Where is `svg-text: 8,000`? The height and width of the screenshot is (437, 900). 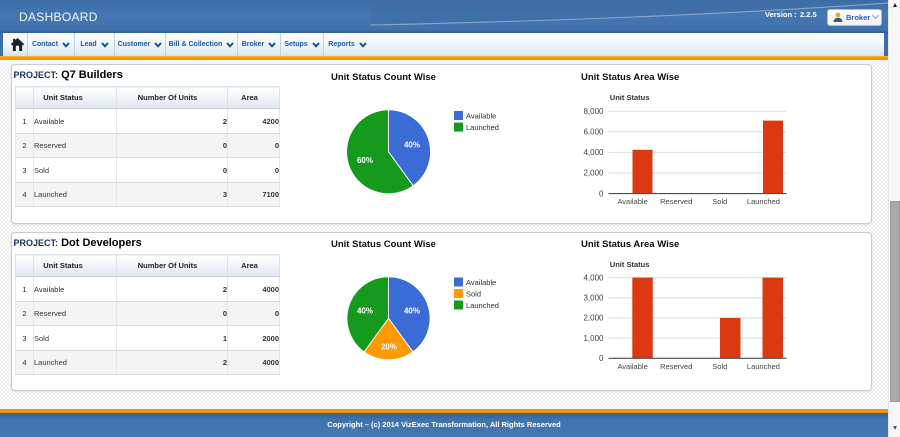 svg-text: 8,000 is located at coordinates (593, 111).